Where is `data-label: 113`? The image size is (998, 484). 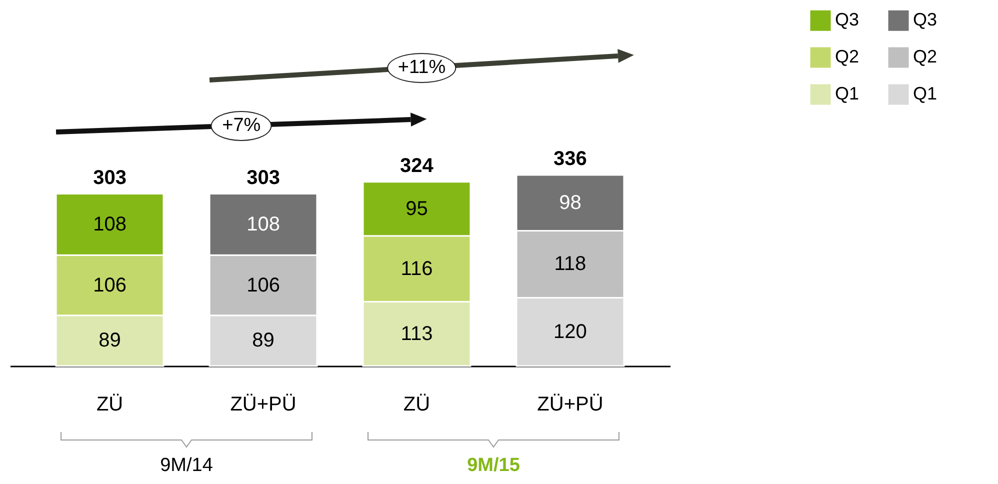 data-label: 113 is located at coordinates (416, 333).